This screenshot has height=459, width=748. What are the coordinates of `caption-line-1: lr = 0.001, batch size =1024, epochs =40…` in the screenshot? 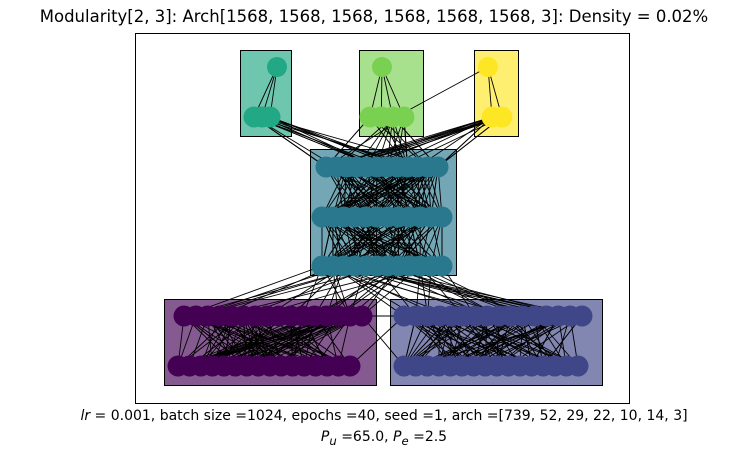 It's located at (374, 416).